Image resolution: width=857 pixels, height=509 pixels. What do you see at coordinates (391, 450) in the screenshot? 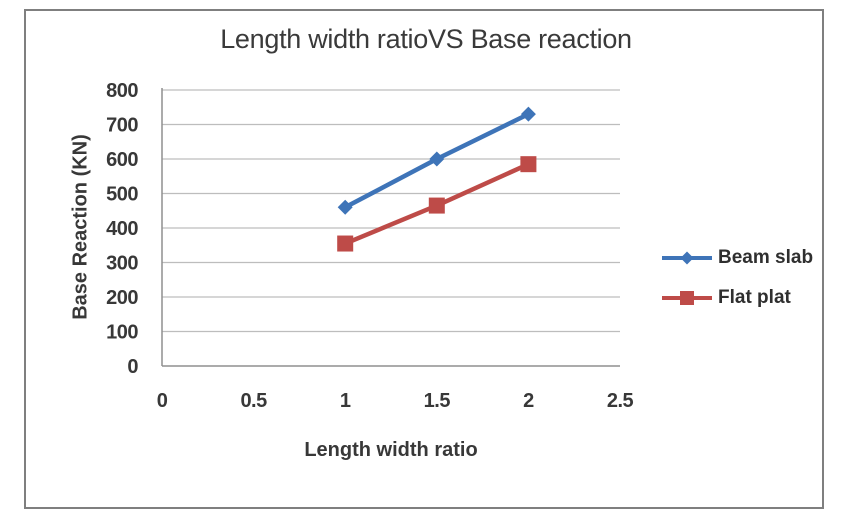
I see `x-axis-title: Length width ratio` at bounding box center [391, 450].